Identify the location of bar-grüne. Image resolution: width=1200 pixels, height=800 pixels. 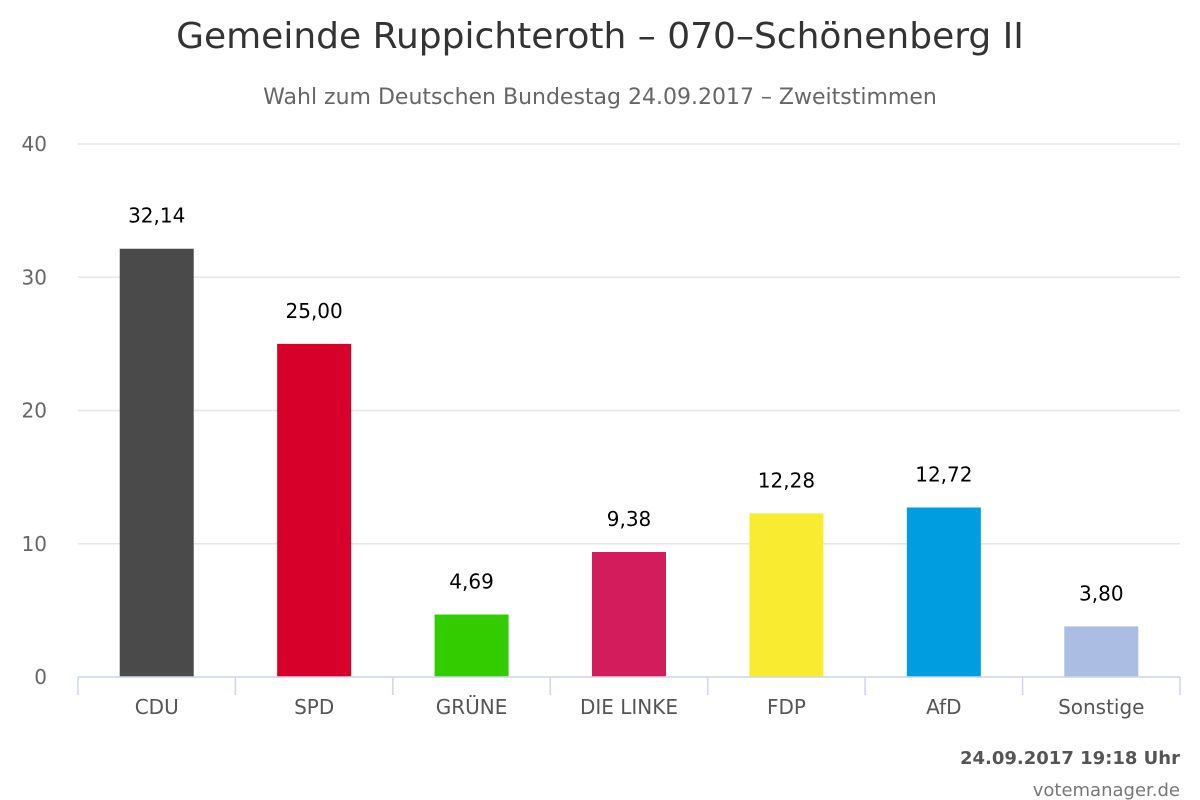
(471, 645).